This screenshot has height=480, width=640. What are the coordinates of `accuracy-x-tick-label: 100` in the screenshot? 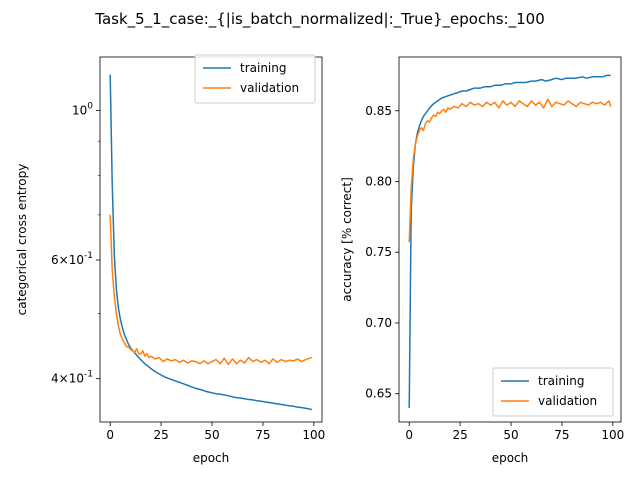 It's located at (612, 435).